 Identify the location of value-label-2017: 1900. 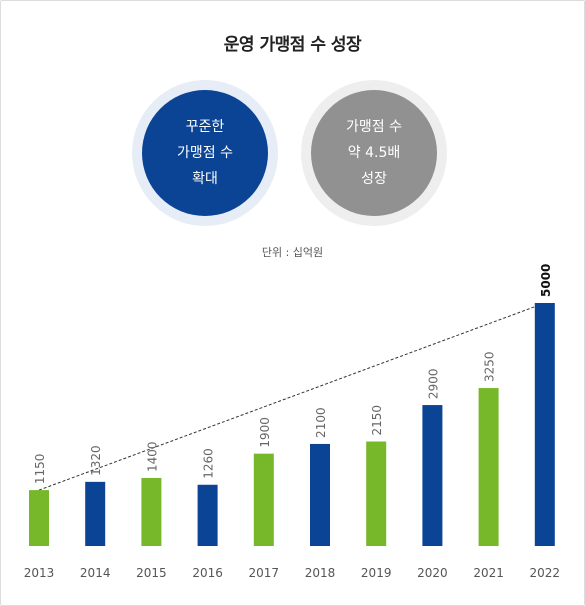
(265, 432).